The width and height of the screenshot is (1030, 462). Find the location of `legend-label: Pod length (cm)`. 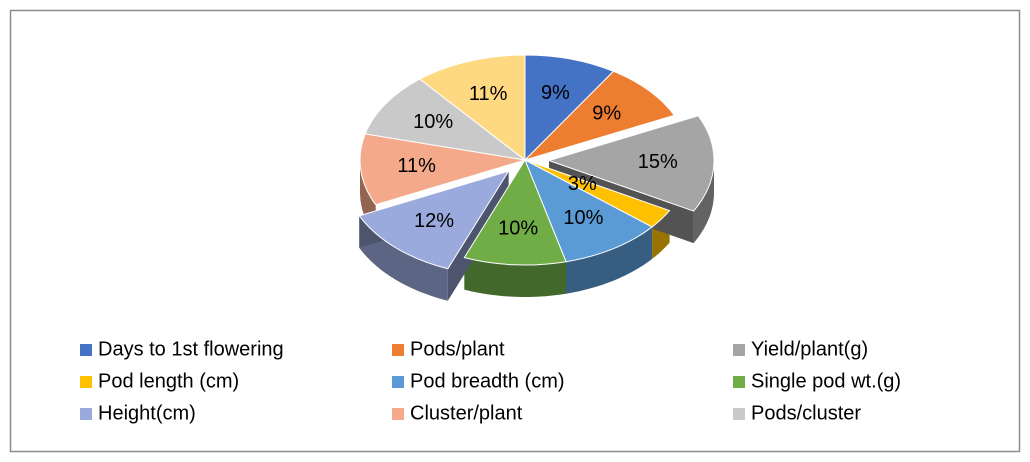

legend-label: Pod length (cm) is located at coordinates (168, 381).